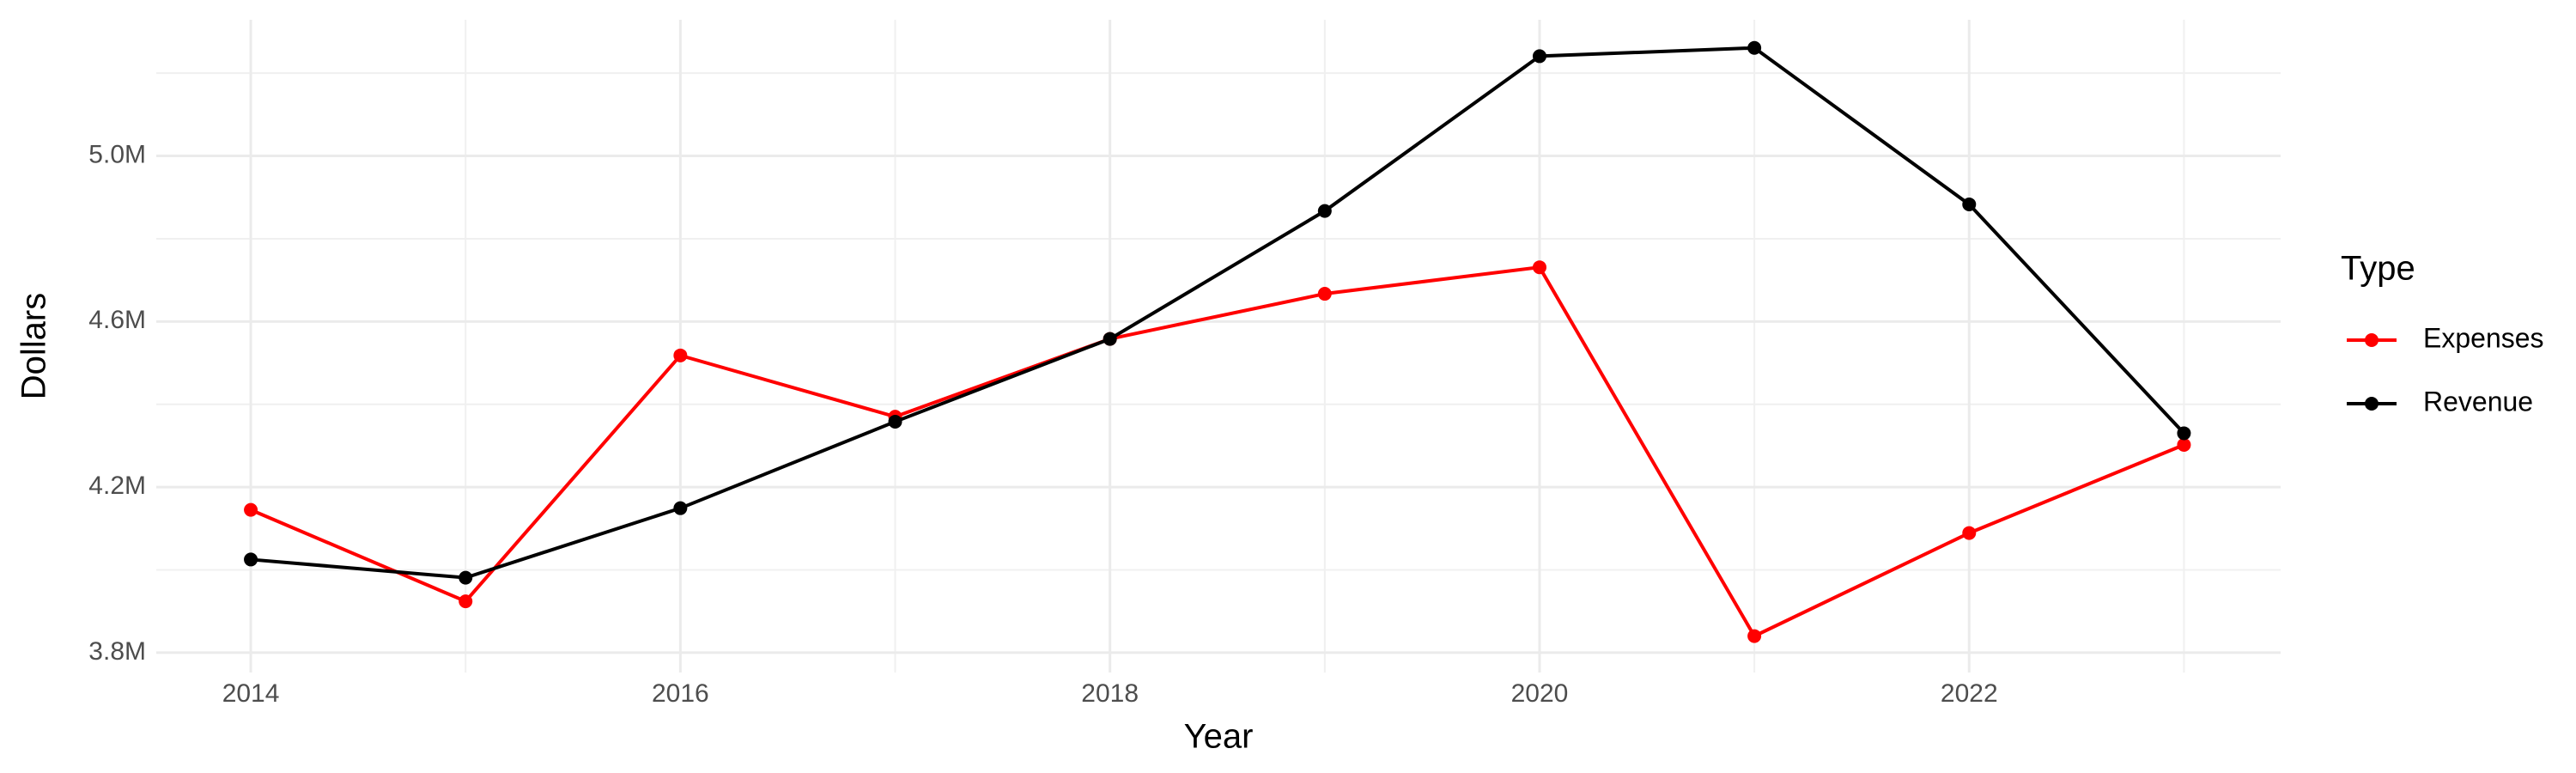  What do you see at coordinates (1540, 693) in the screenshot?
I see `x-tick-label: 2020` at bounding box center [1540, 693].